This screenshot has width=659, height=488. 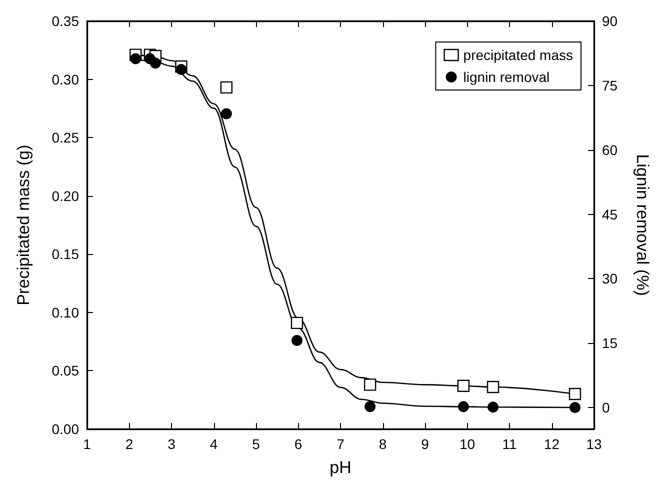 What do you see at coordinates (66, 138) in the screenshot?
I see `y-tick-label: 0.25` at bounding box center [66, 138].